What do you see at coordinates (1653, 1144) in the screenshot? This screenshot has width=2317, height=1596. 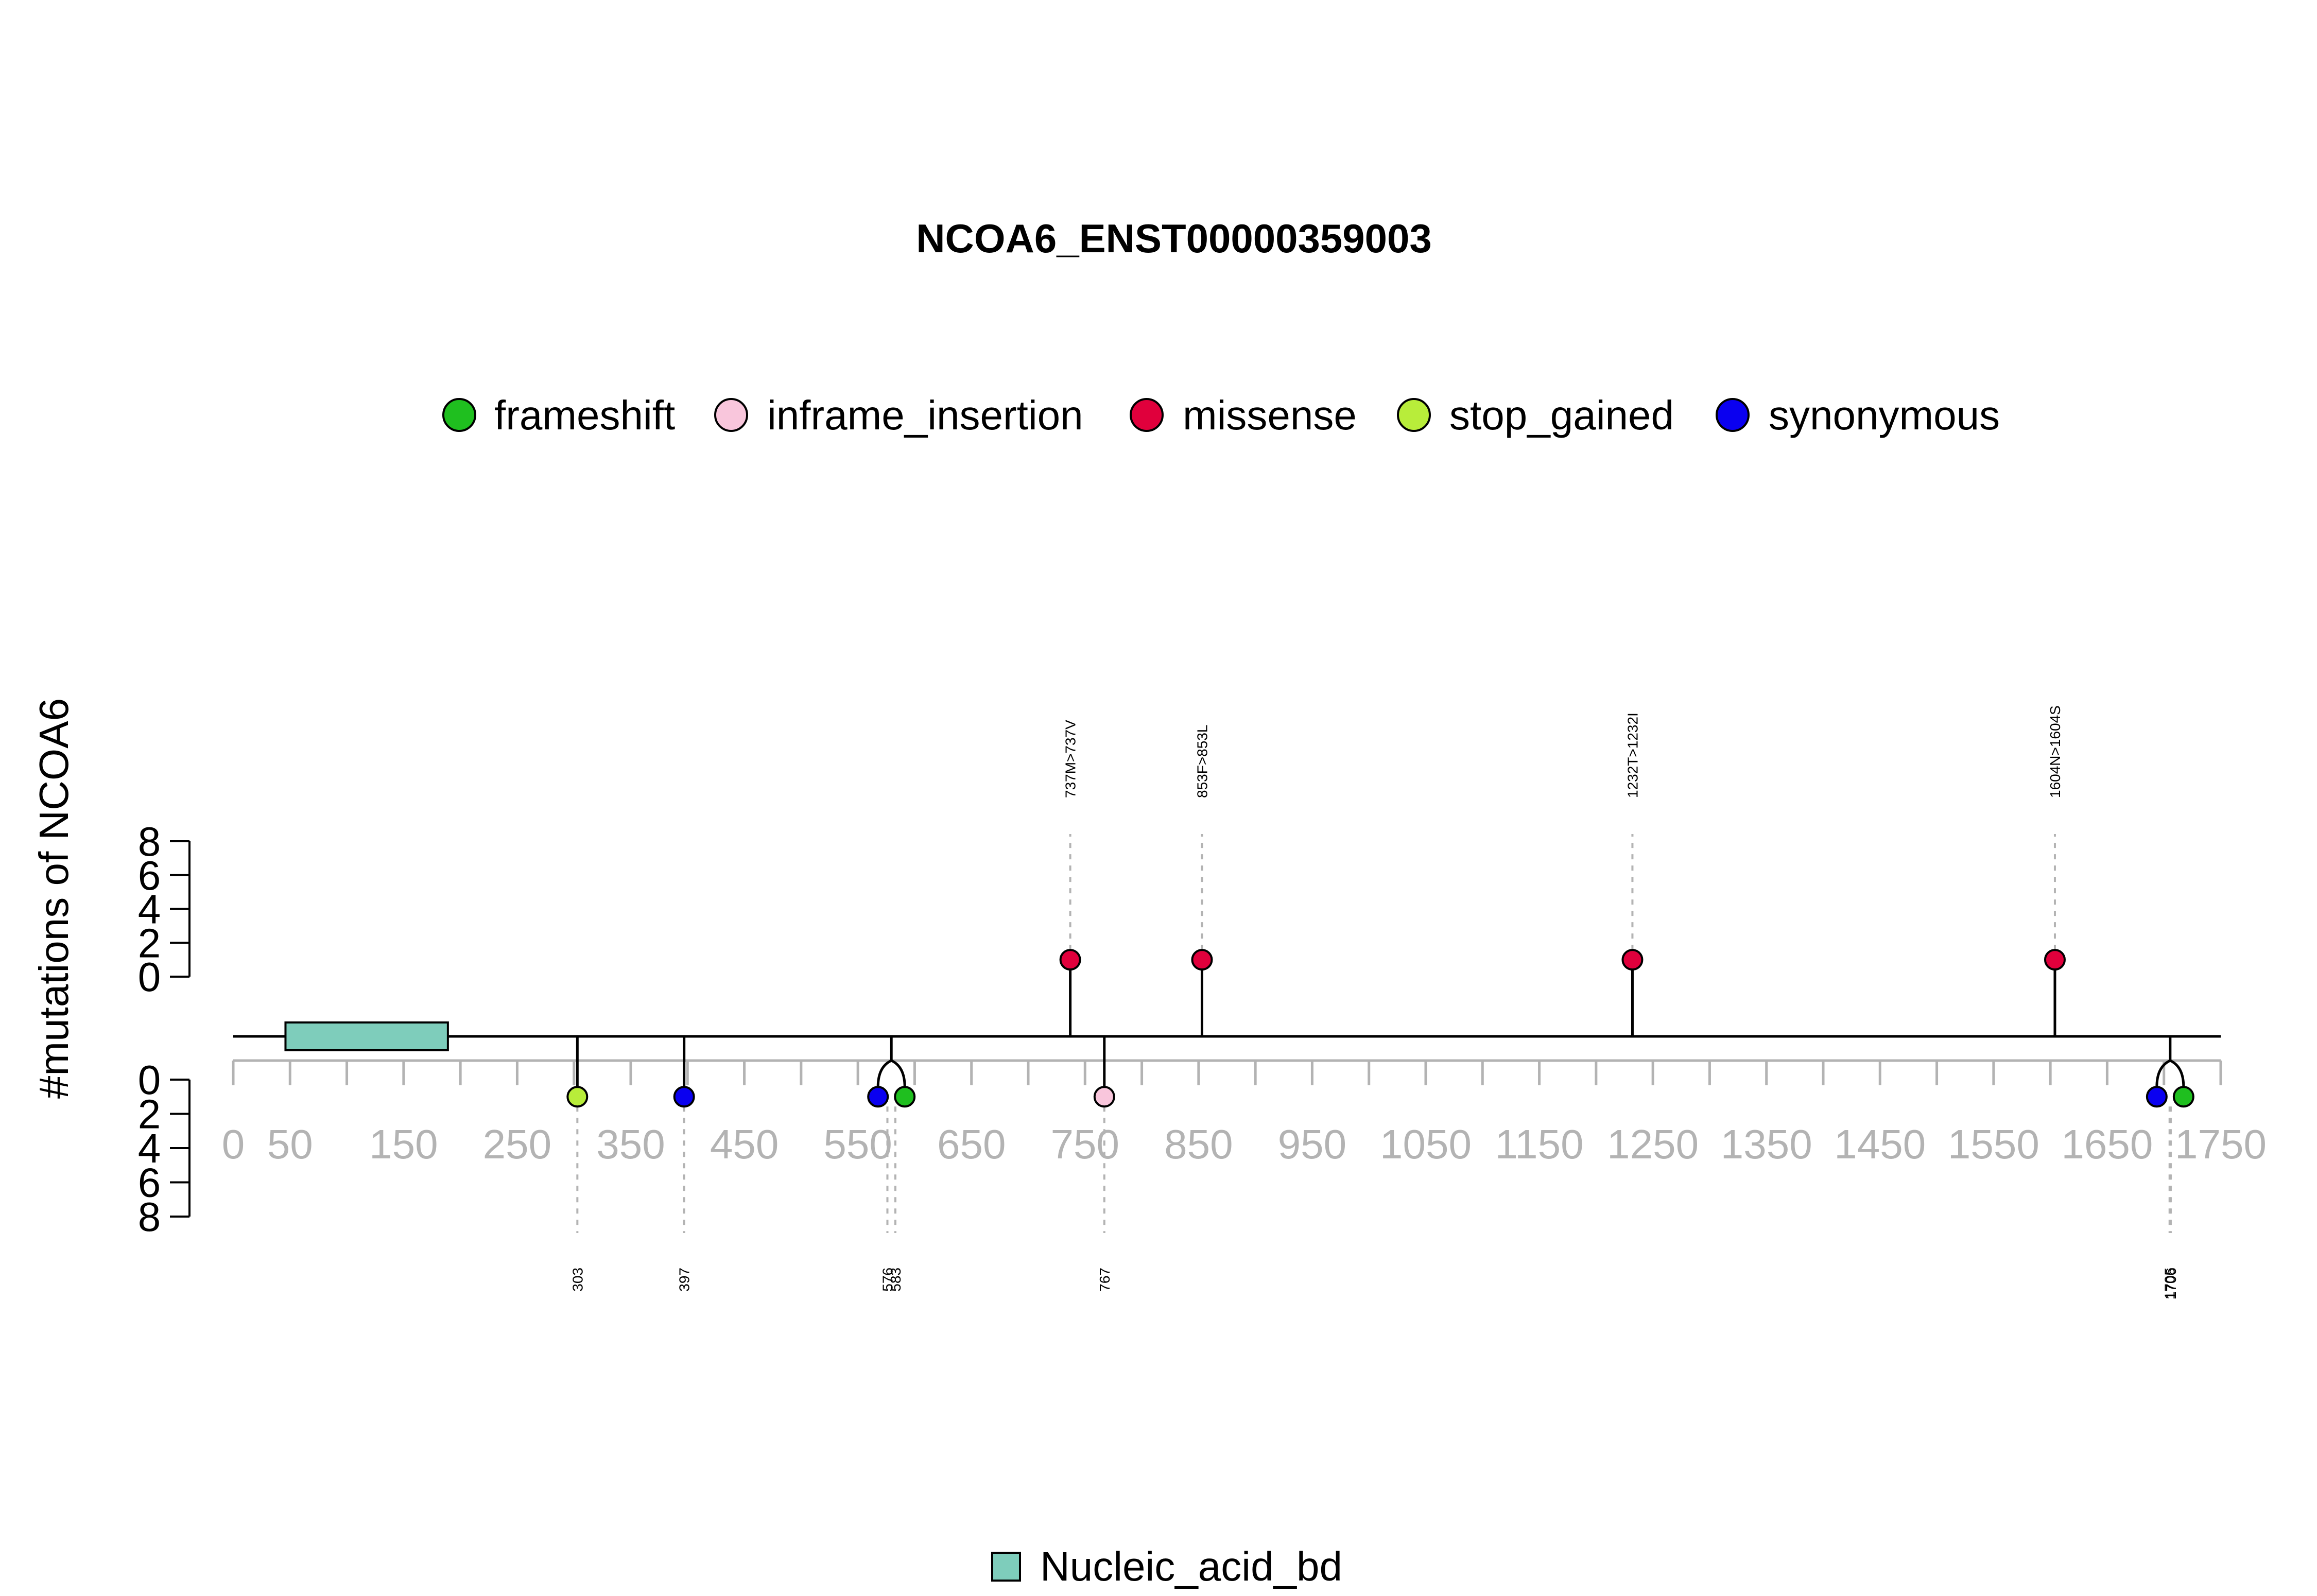 I see `x-tick-label-1250: 1250` at bounding box center [1653, 1144].